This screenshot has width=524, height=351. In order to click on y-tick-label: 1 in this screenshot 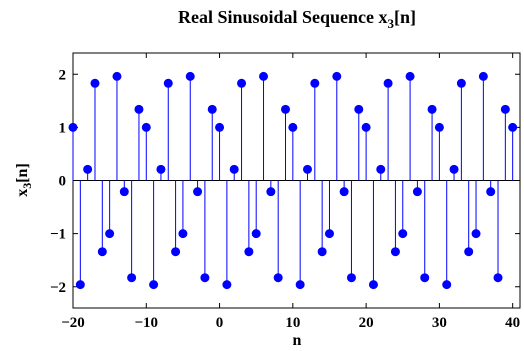, I will do `click(63, 128)`.